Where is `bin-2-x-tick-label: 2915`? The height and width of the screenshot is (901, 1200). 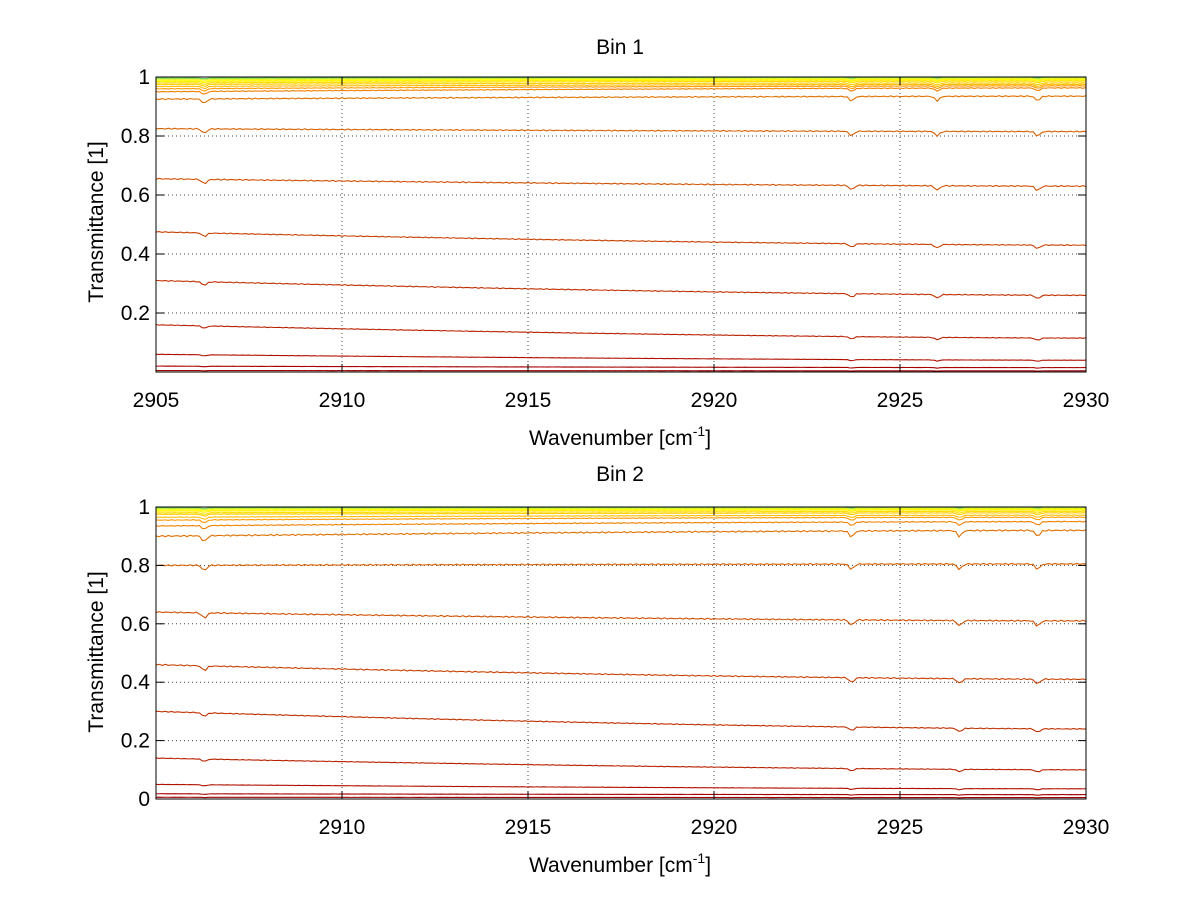 bin-2-x-tick-label: 2915 is located at coordinates (528, 827).